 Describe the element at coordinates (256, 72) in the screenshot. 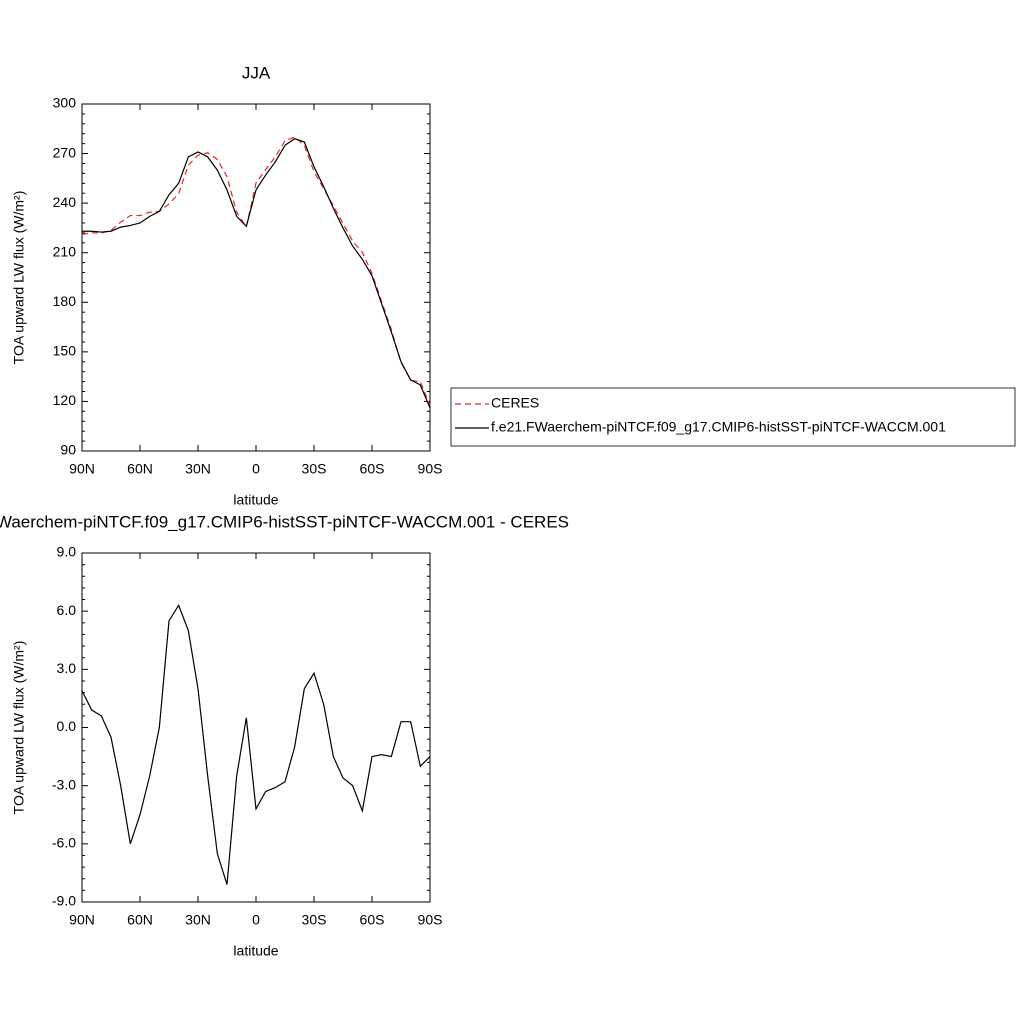

I see `chart-title: JJA` at that location.